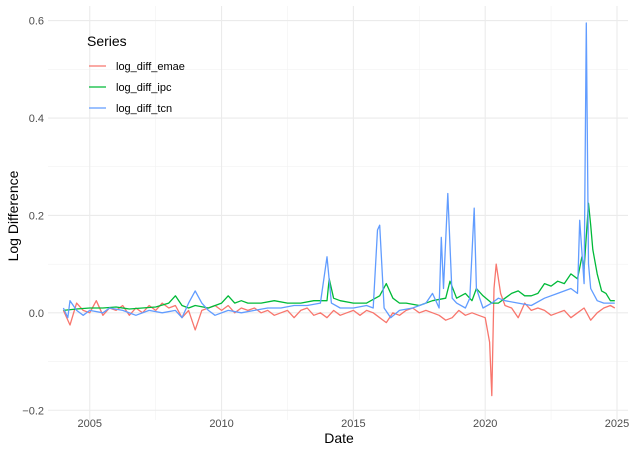 The image size is (634, 453). What do you see at coordinates (485, 424) in the screenshot?
I see `x-tick-label: 2020` at bounding box center [485, 424].